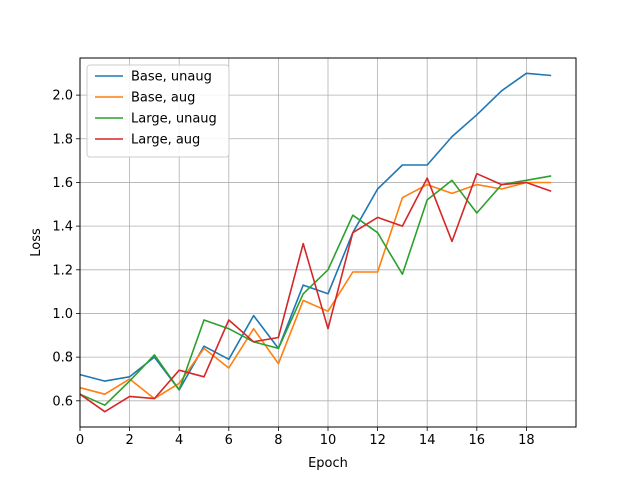 This screenshot has width=640, height=484. I want to click on y-axis-label: Loss, so click(36, 242).